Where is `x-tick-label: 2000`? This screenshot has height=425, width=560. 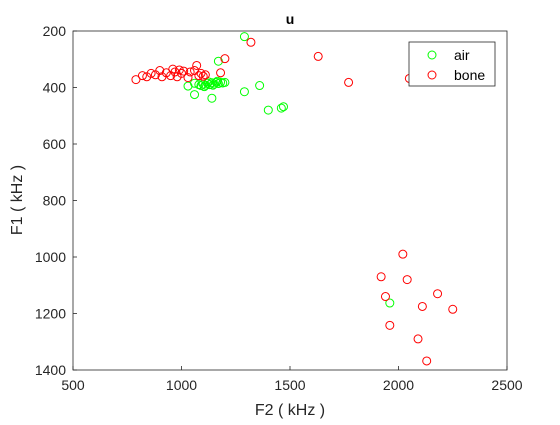
x-tick-label: 2000 is located at coordinates (398, 385).